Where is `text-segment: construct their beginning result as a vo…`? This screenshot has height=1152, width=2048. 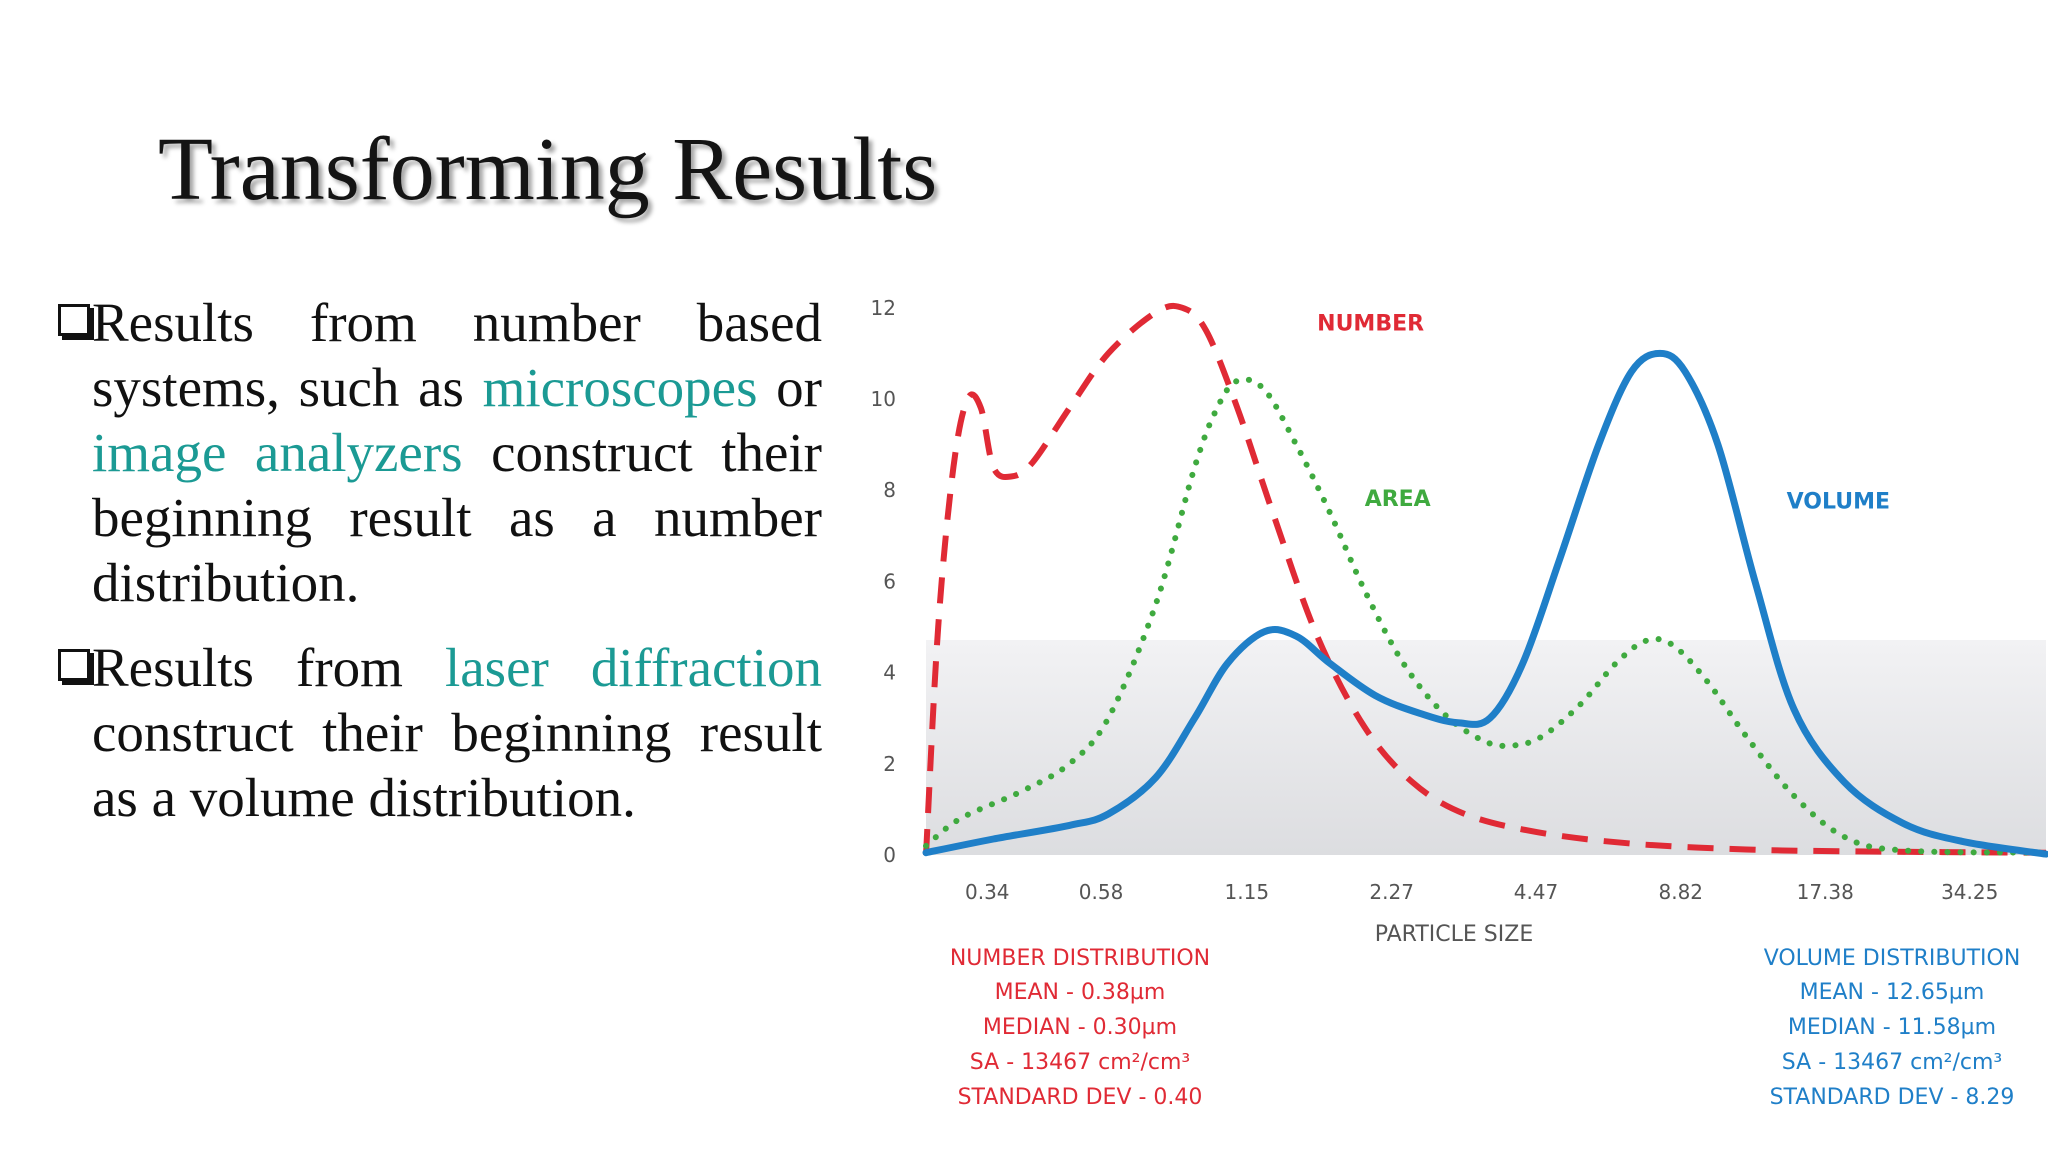 text-segment: construct their beginning result as a vo… is located at coordinates (457, 765).